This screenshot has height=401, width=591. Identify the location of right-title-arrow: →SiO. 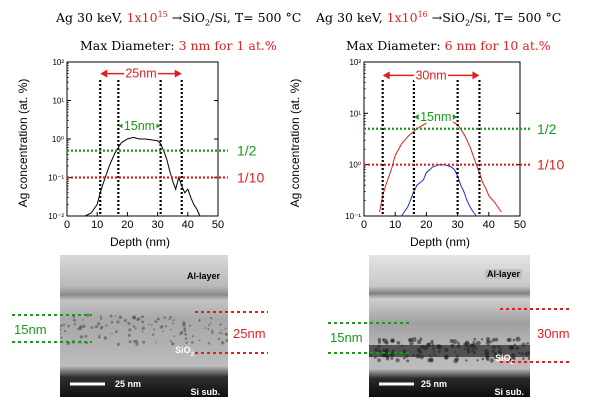
(446, 18).